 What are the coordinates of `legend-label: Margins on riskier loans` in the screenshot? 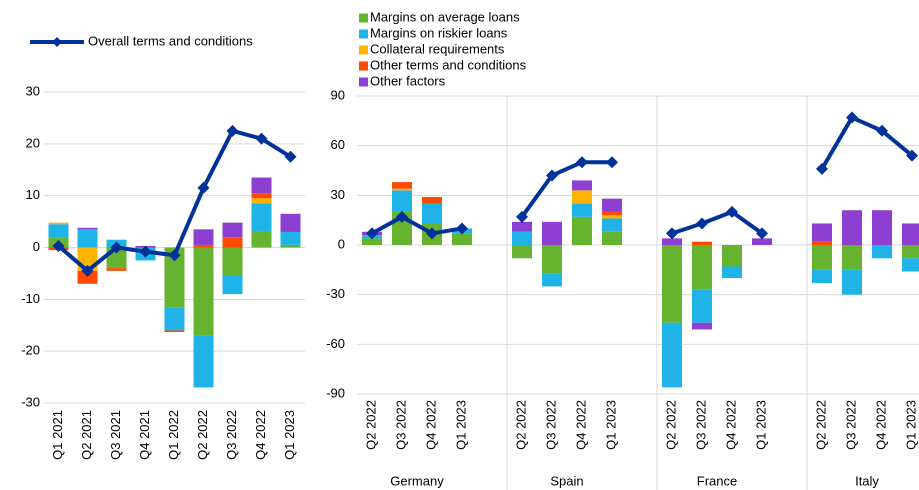 It's located at (439, 32).